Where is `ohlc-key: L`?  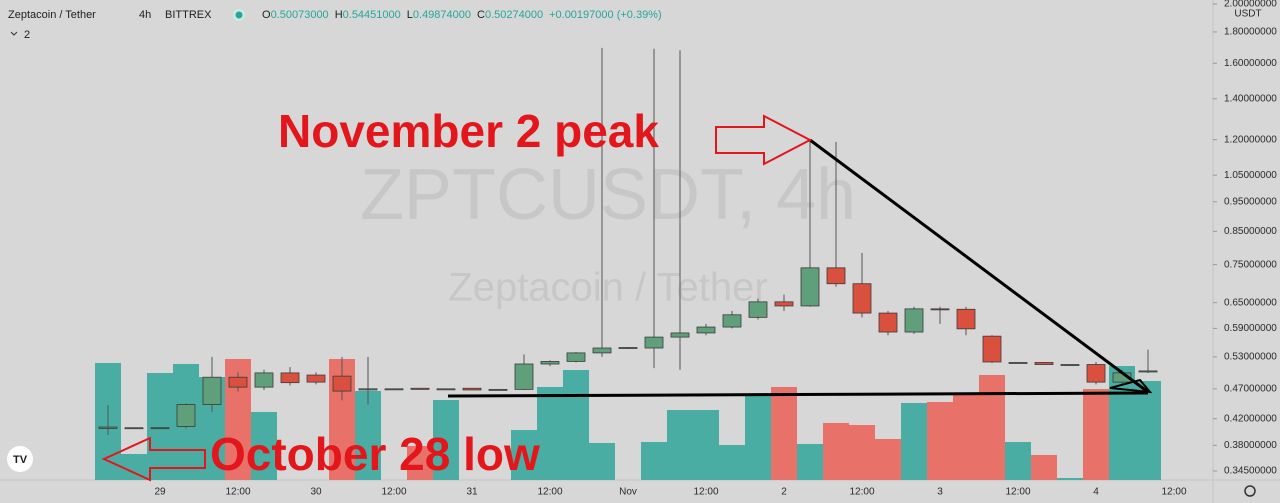
ohlc-key: L is located at coordinates (410, 15).